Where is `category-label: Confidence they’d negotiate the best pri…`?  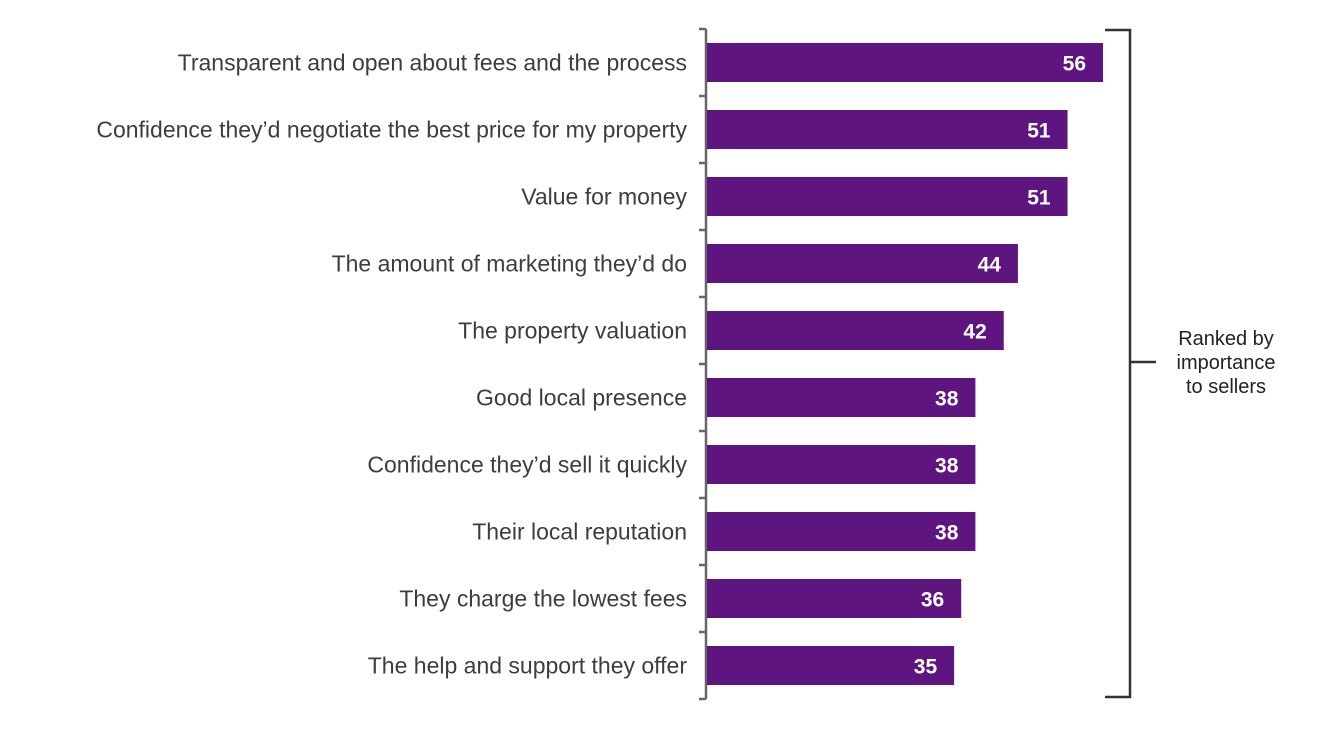 category-label: Confidence they’d negotiate the best pri… is located at coordinates (391, 130).